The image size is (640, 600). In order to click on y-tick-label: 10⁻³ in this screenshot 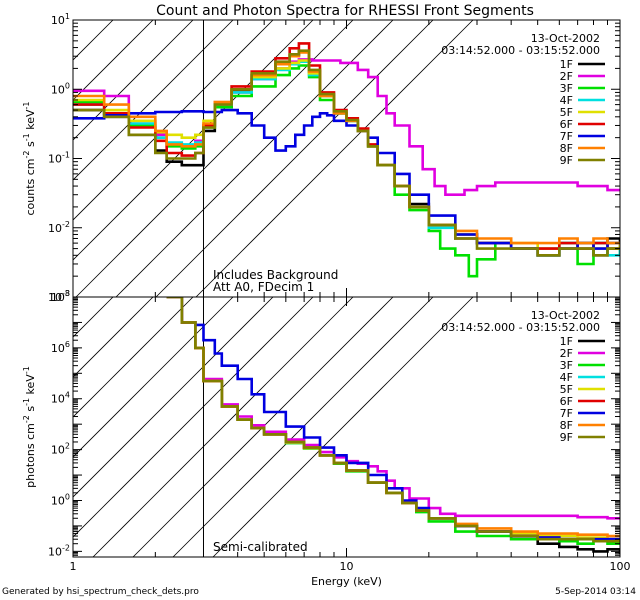, I will do `click(59, 296)`.